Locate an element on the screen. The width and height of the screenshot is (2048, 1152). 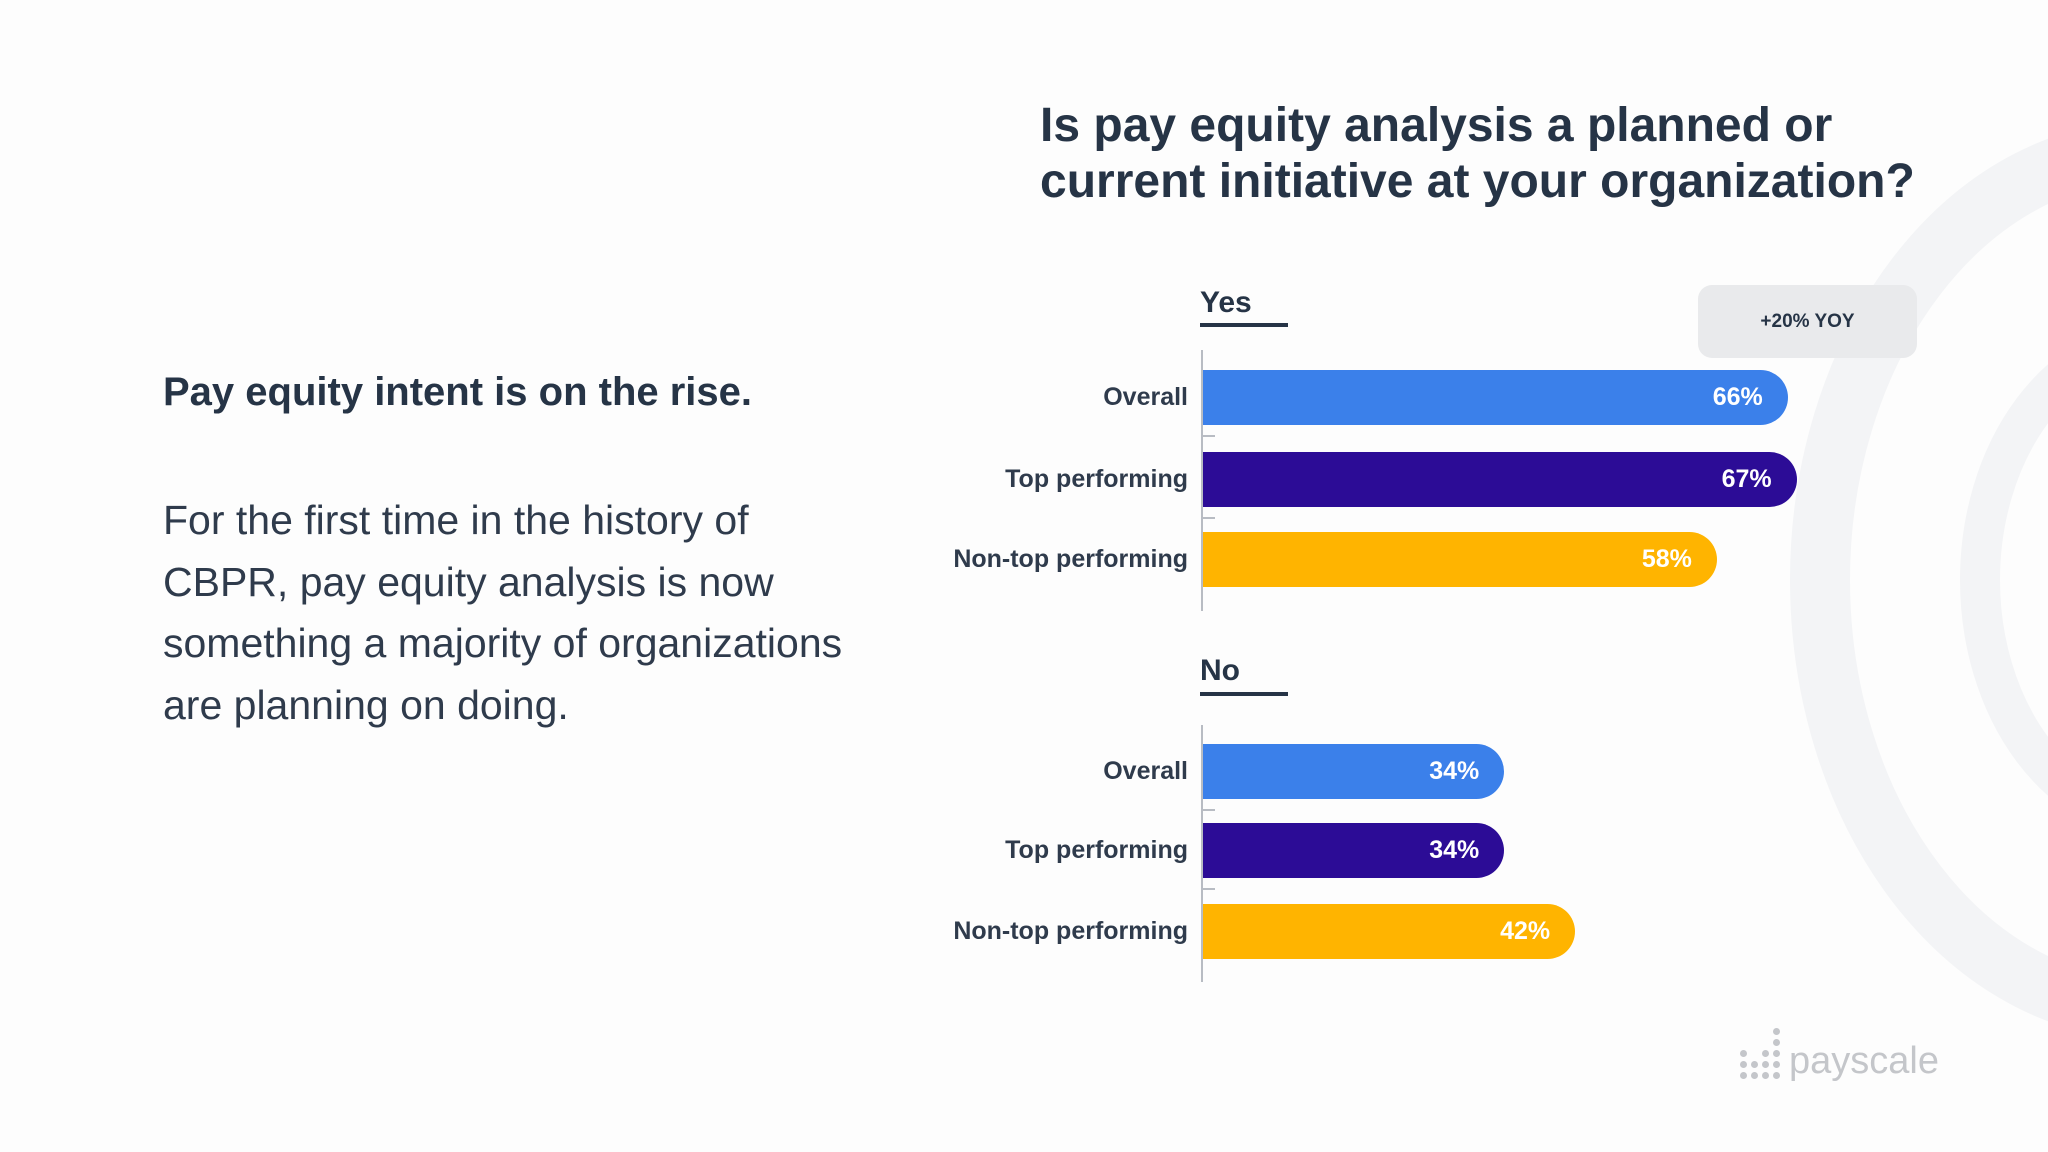
data-label: 66% is located at coordinates (1737, 397).